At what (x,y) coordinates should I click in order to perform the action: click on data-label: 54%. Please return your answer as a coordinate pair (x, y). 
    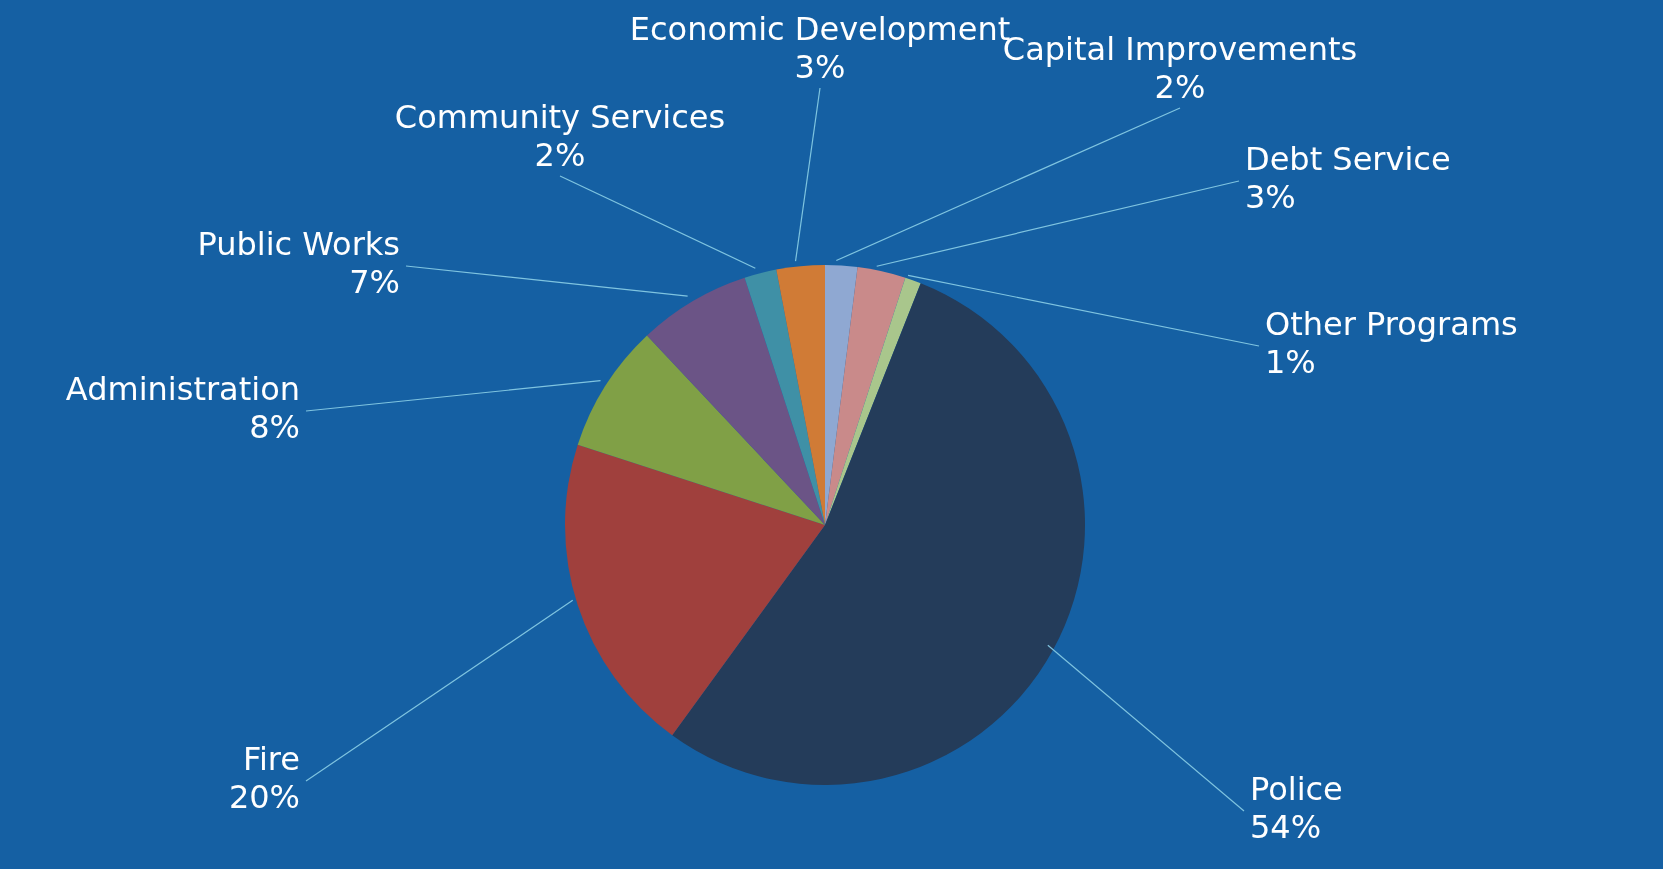
    Looking at the image, I should click on (1286, 827).